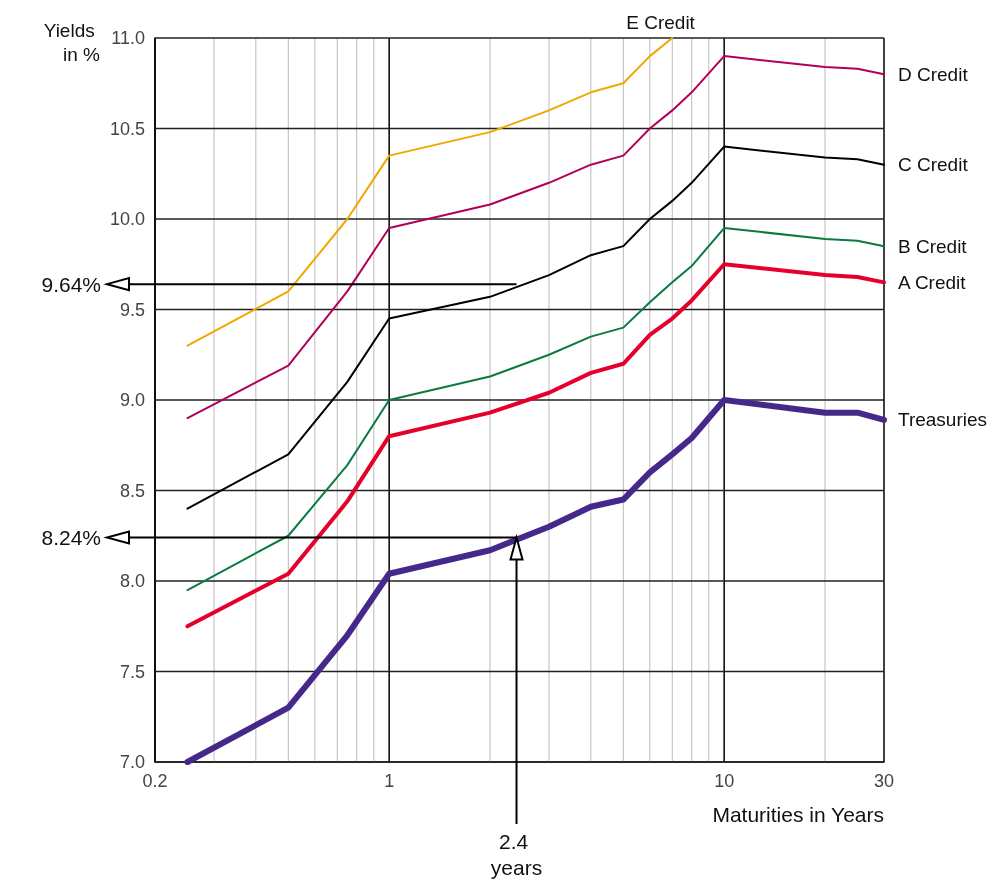 The height and width of the screenshot is (884, 1005). What do you see at coordinates (884, 781) in the screenshot?
I see `x-tick-label: 30` at bounding box center [884, 781].